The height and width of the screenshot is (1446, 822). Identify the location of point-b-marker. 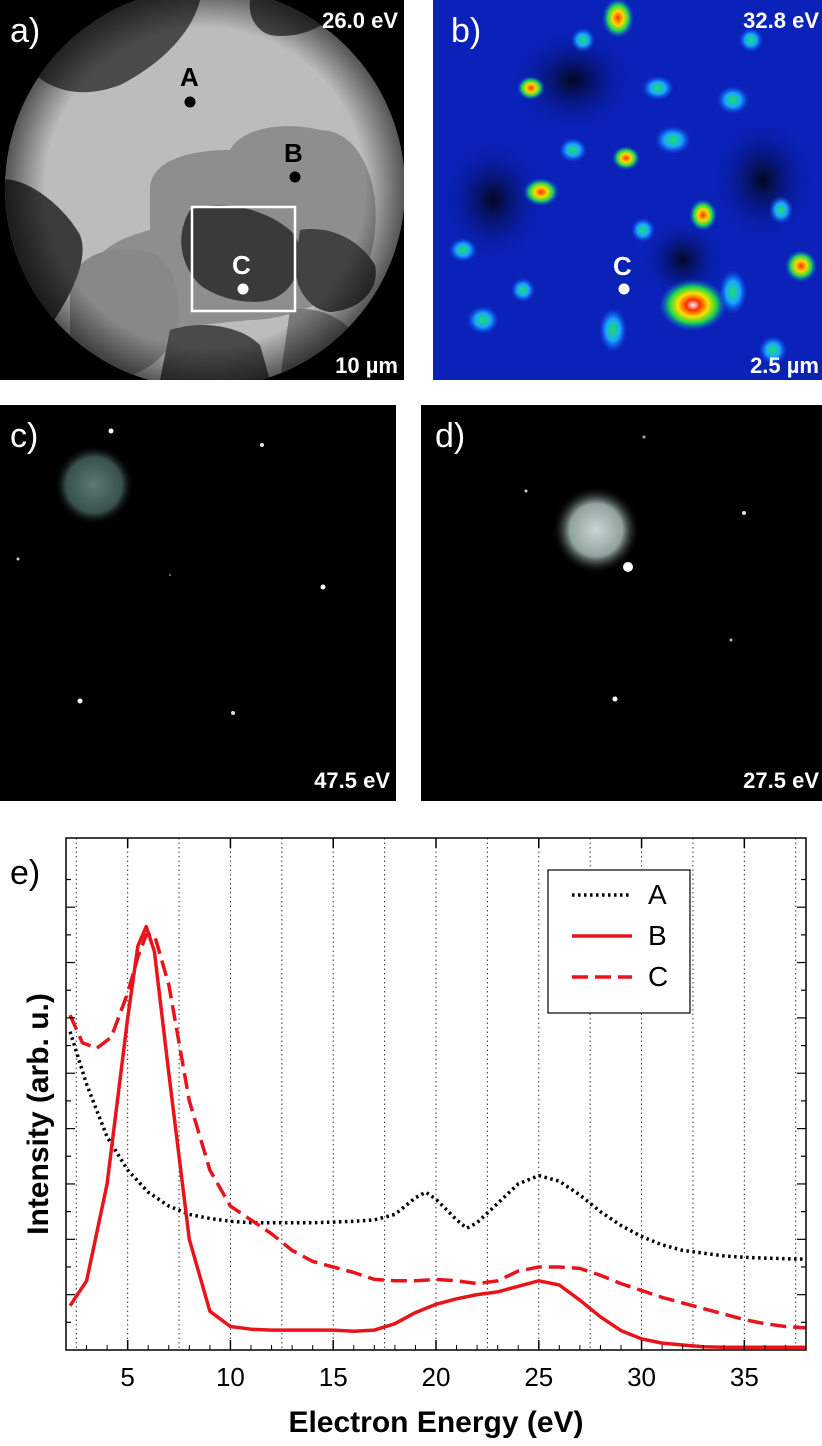
(295, 177).